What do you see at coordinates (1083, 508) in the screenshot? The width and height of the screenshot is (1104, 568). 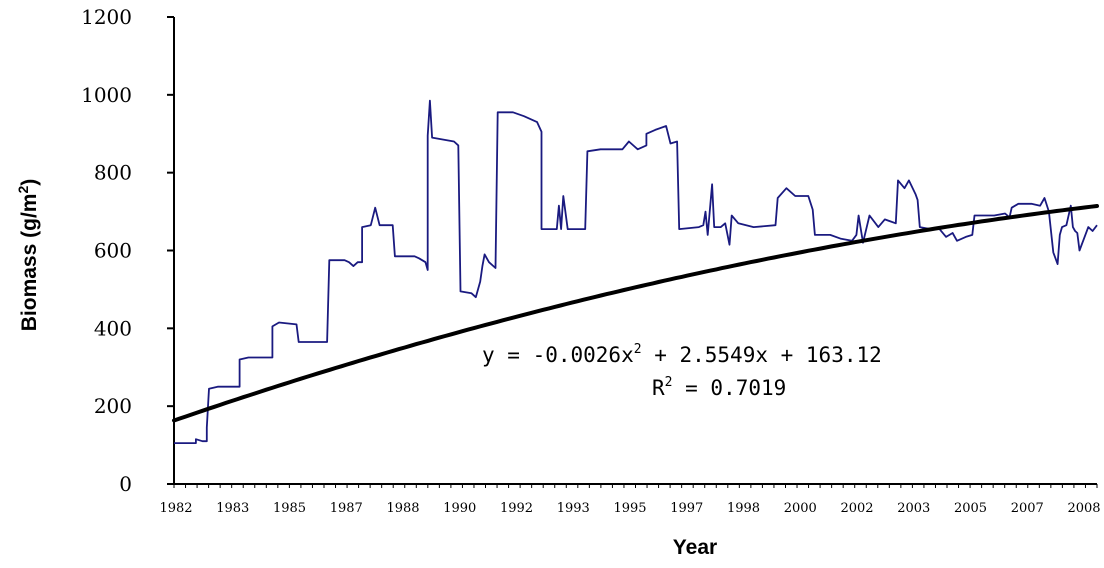 I see `x-tick-label: 2008` at bounding box center [1083, 508].